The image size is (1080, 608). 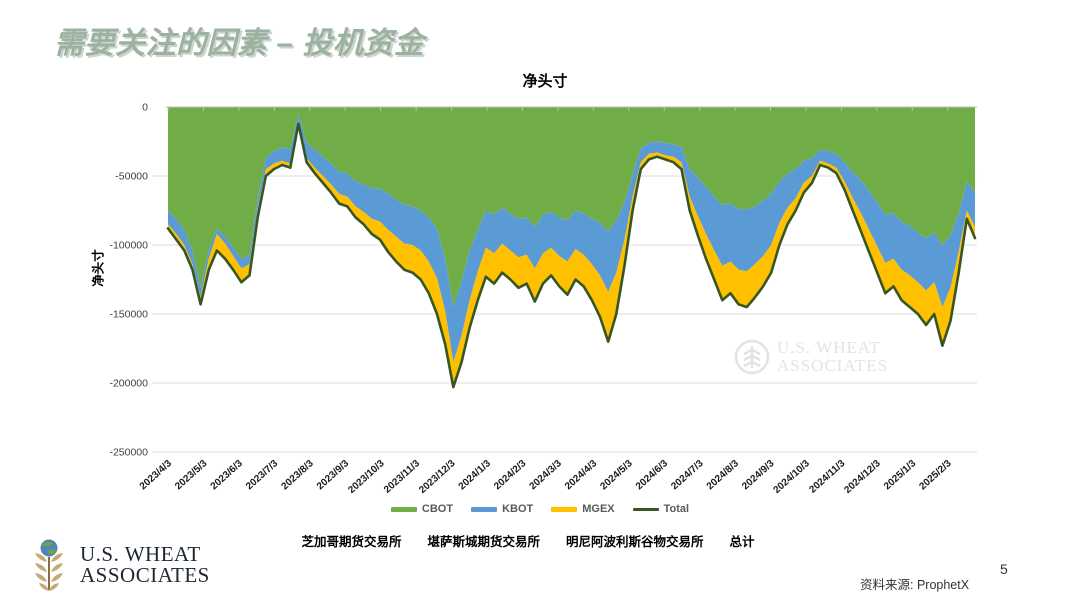 I want to click on svg-text: 2023/10/3, so click(x=366, y=477).